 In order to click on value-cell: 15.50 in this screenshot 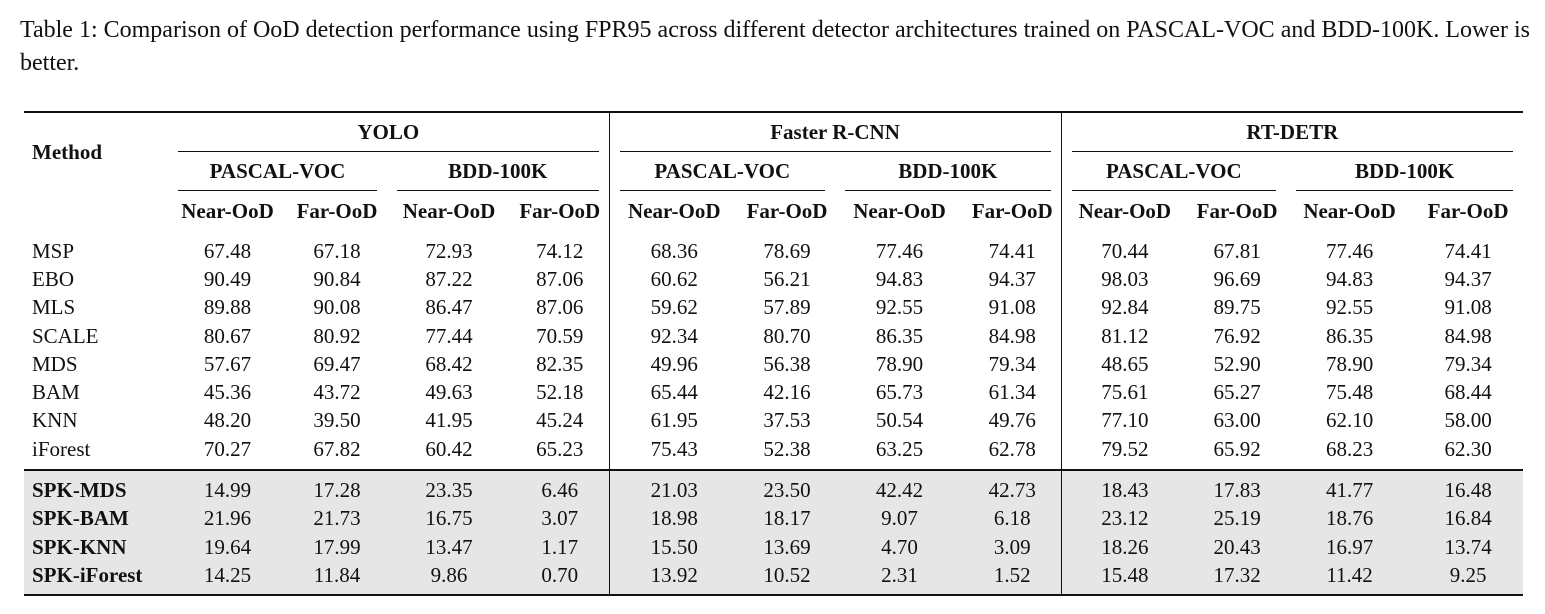, I will do `click(674, 547)`.